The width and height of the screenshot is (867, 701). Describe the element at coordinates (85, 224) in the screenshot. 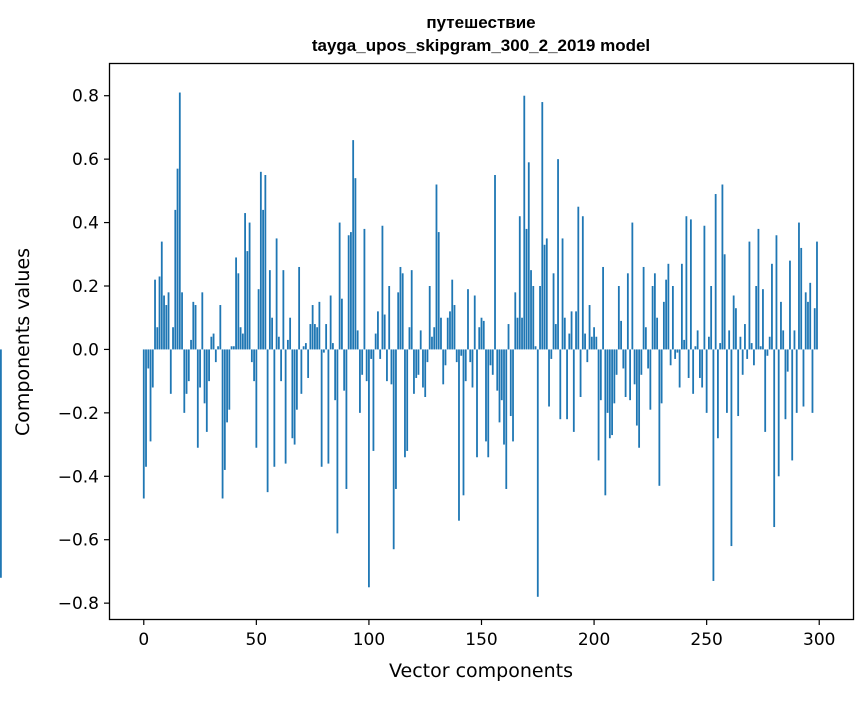

I see `y-tick-label: 0.4` at that location.